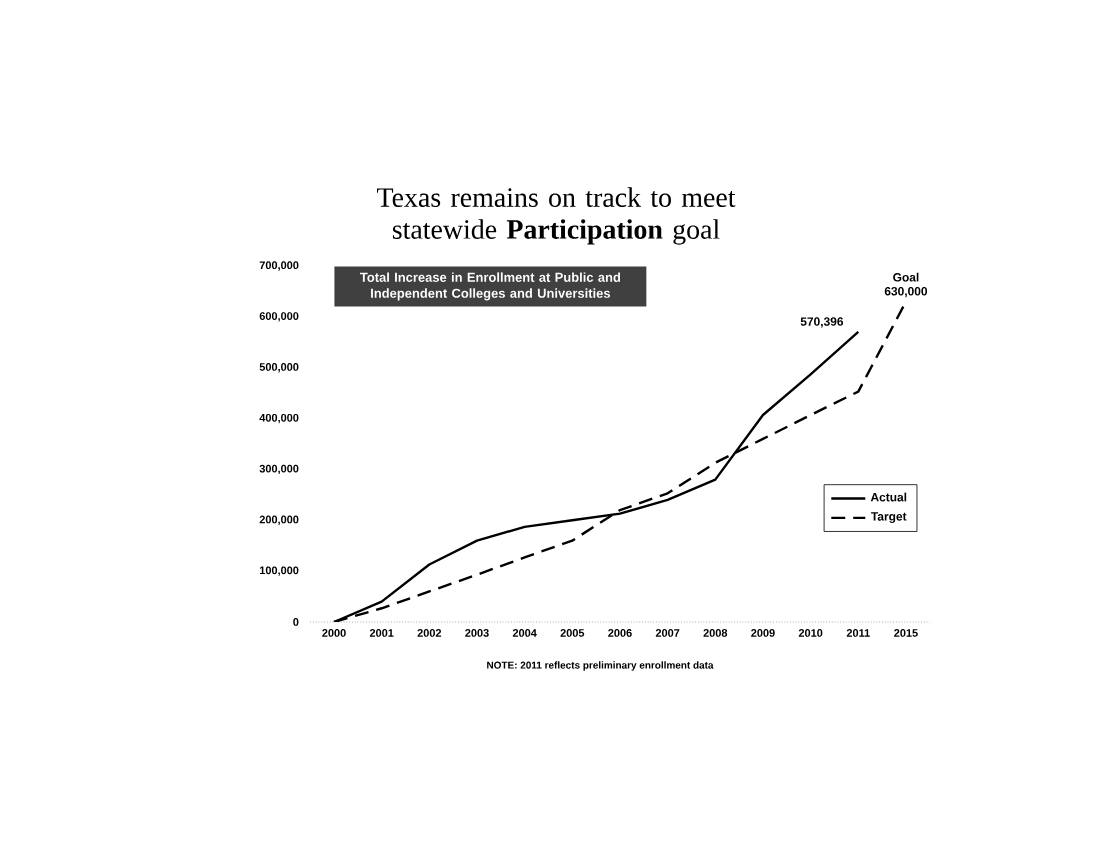 The width and height of the screenshot is (1110, 848). I want to click on chart-title: Texas remains on track to meet statewide Participation goal, so click(556, 216).